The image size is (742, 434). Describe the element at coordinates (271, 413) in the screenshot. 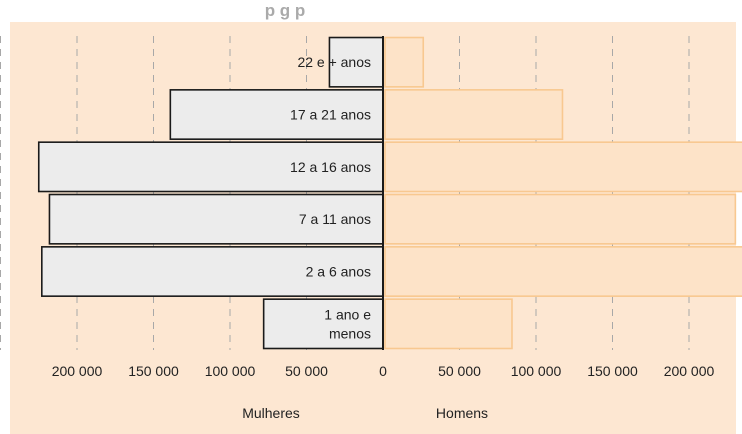

I see `legend-label-mulheres: Mulheres` at that location.